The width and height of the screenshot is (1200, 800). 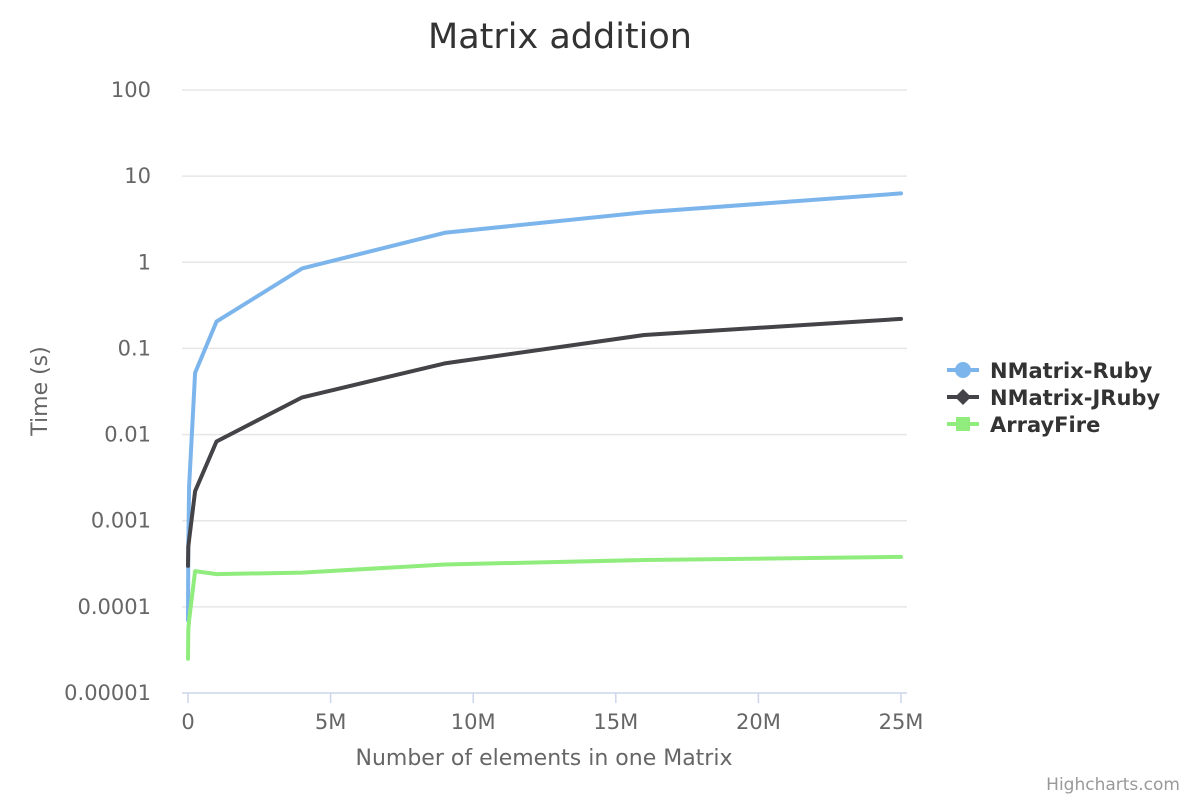 I want to click on chart-title: Matrix addition, so click(x=560, y=37).